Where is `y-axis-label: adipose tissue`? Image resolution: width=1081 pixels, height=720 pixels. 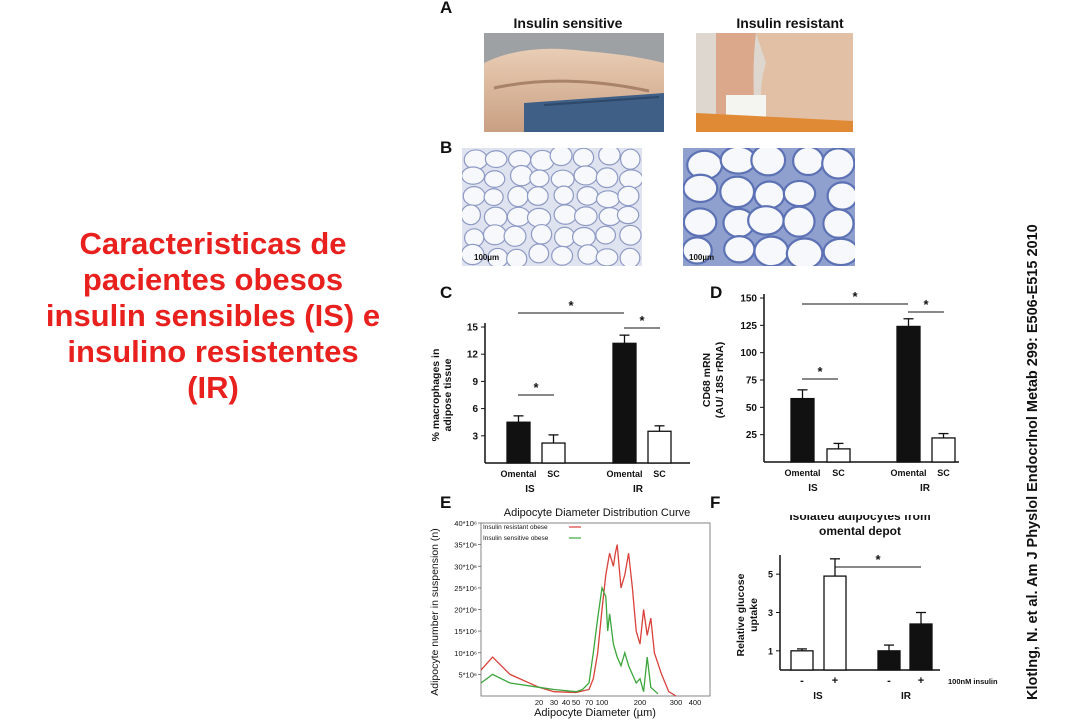 y-axis-label: adipose tissue is located at coordinates (448, 394).